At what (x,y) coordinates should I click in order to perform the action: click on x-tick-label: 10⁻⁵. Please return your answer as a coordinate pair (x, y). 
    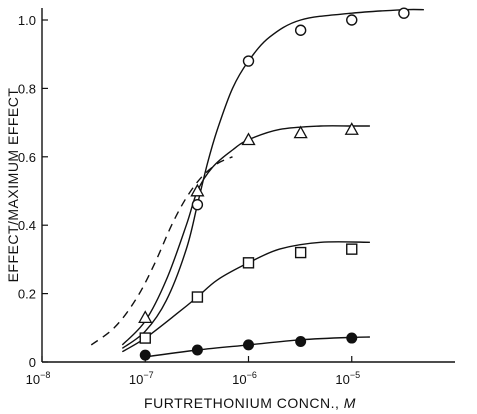
    Looking at the image, I should click on (347, 378).